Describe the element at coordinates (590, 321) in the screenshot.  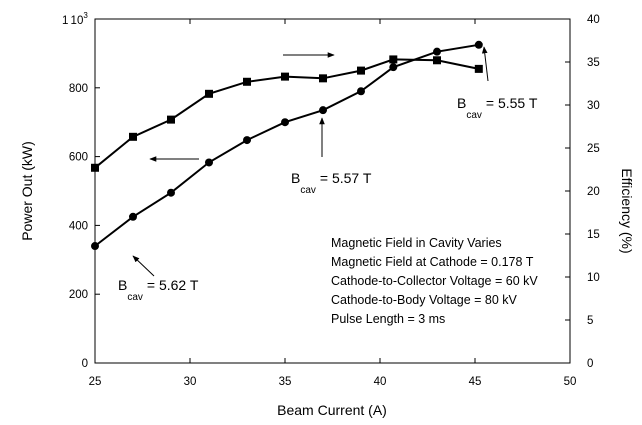
I see `y-right-tick-label: 5` at that location.